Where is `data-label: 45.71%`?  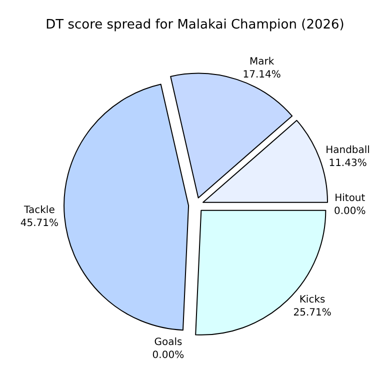 data-label: 45.71% is located at coordinates (39, 223).